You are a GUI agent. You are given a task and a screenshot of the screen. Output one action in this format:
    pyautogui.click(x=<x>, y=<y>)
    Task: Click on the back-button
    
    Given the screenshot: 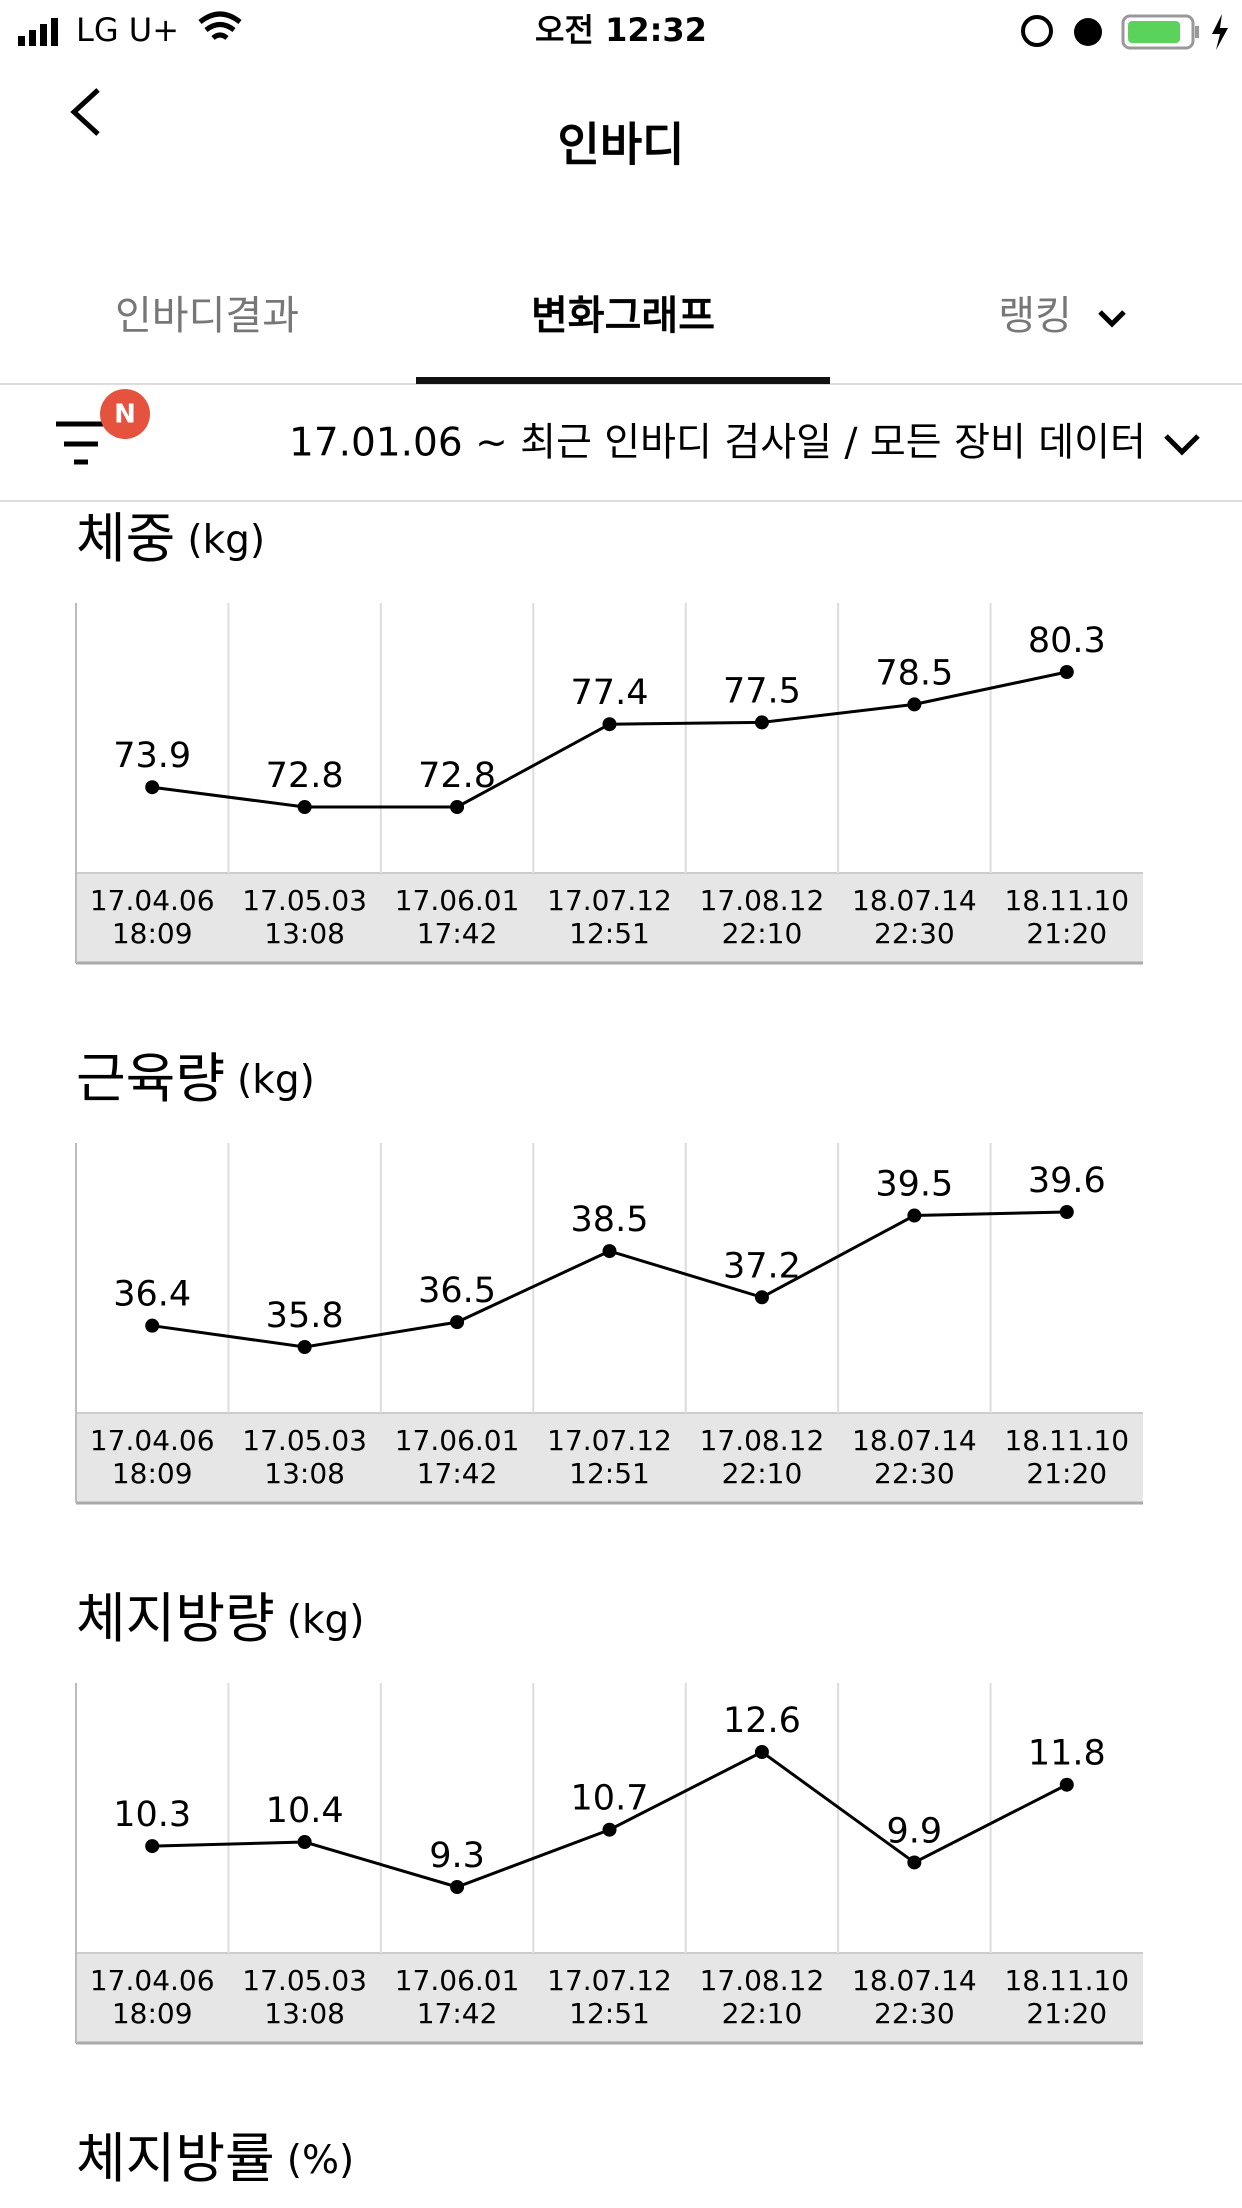 What is the action you would take?
    pyautogui.click(x=85, y=112)
    